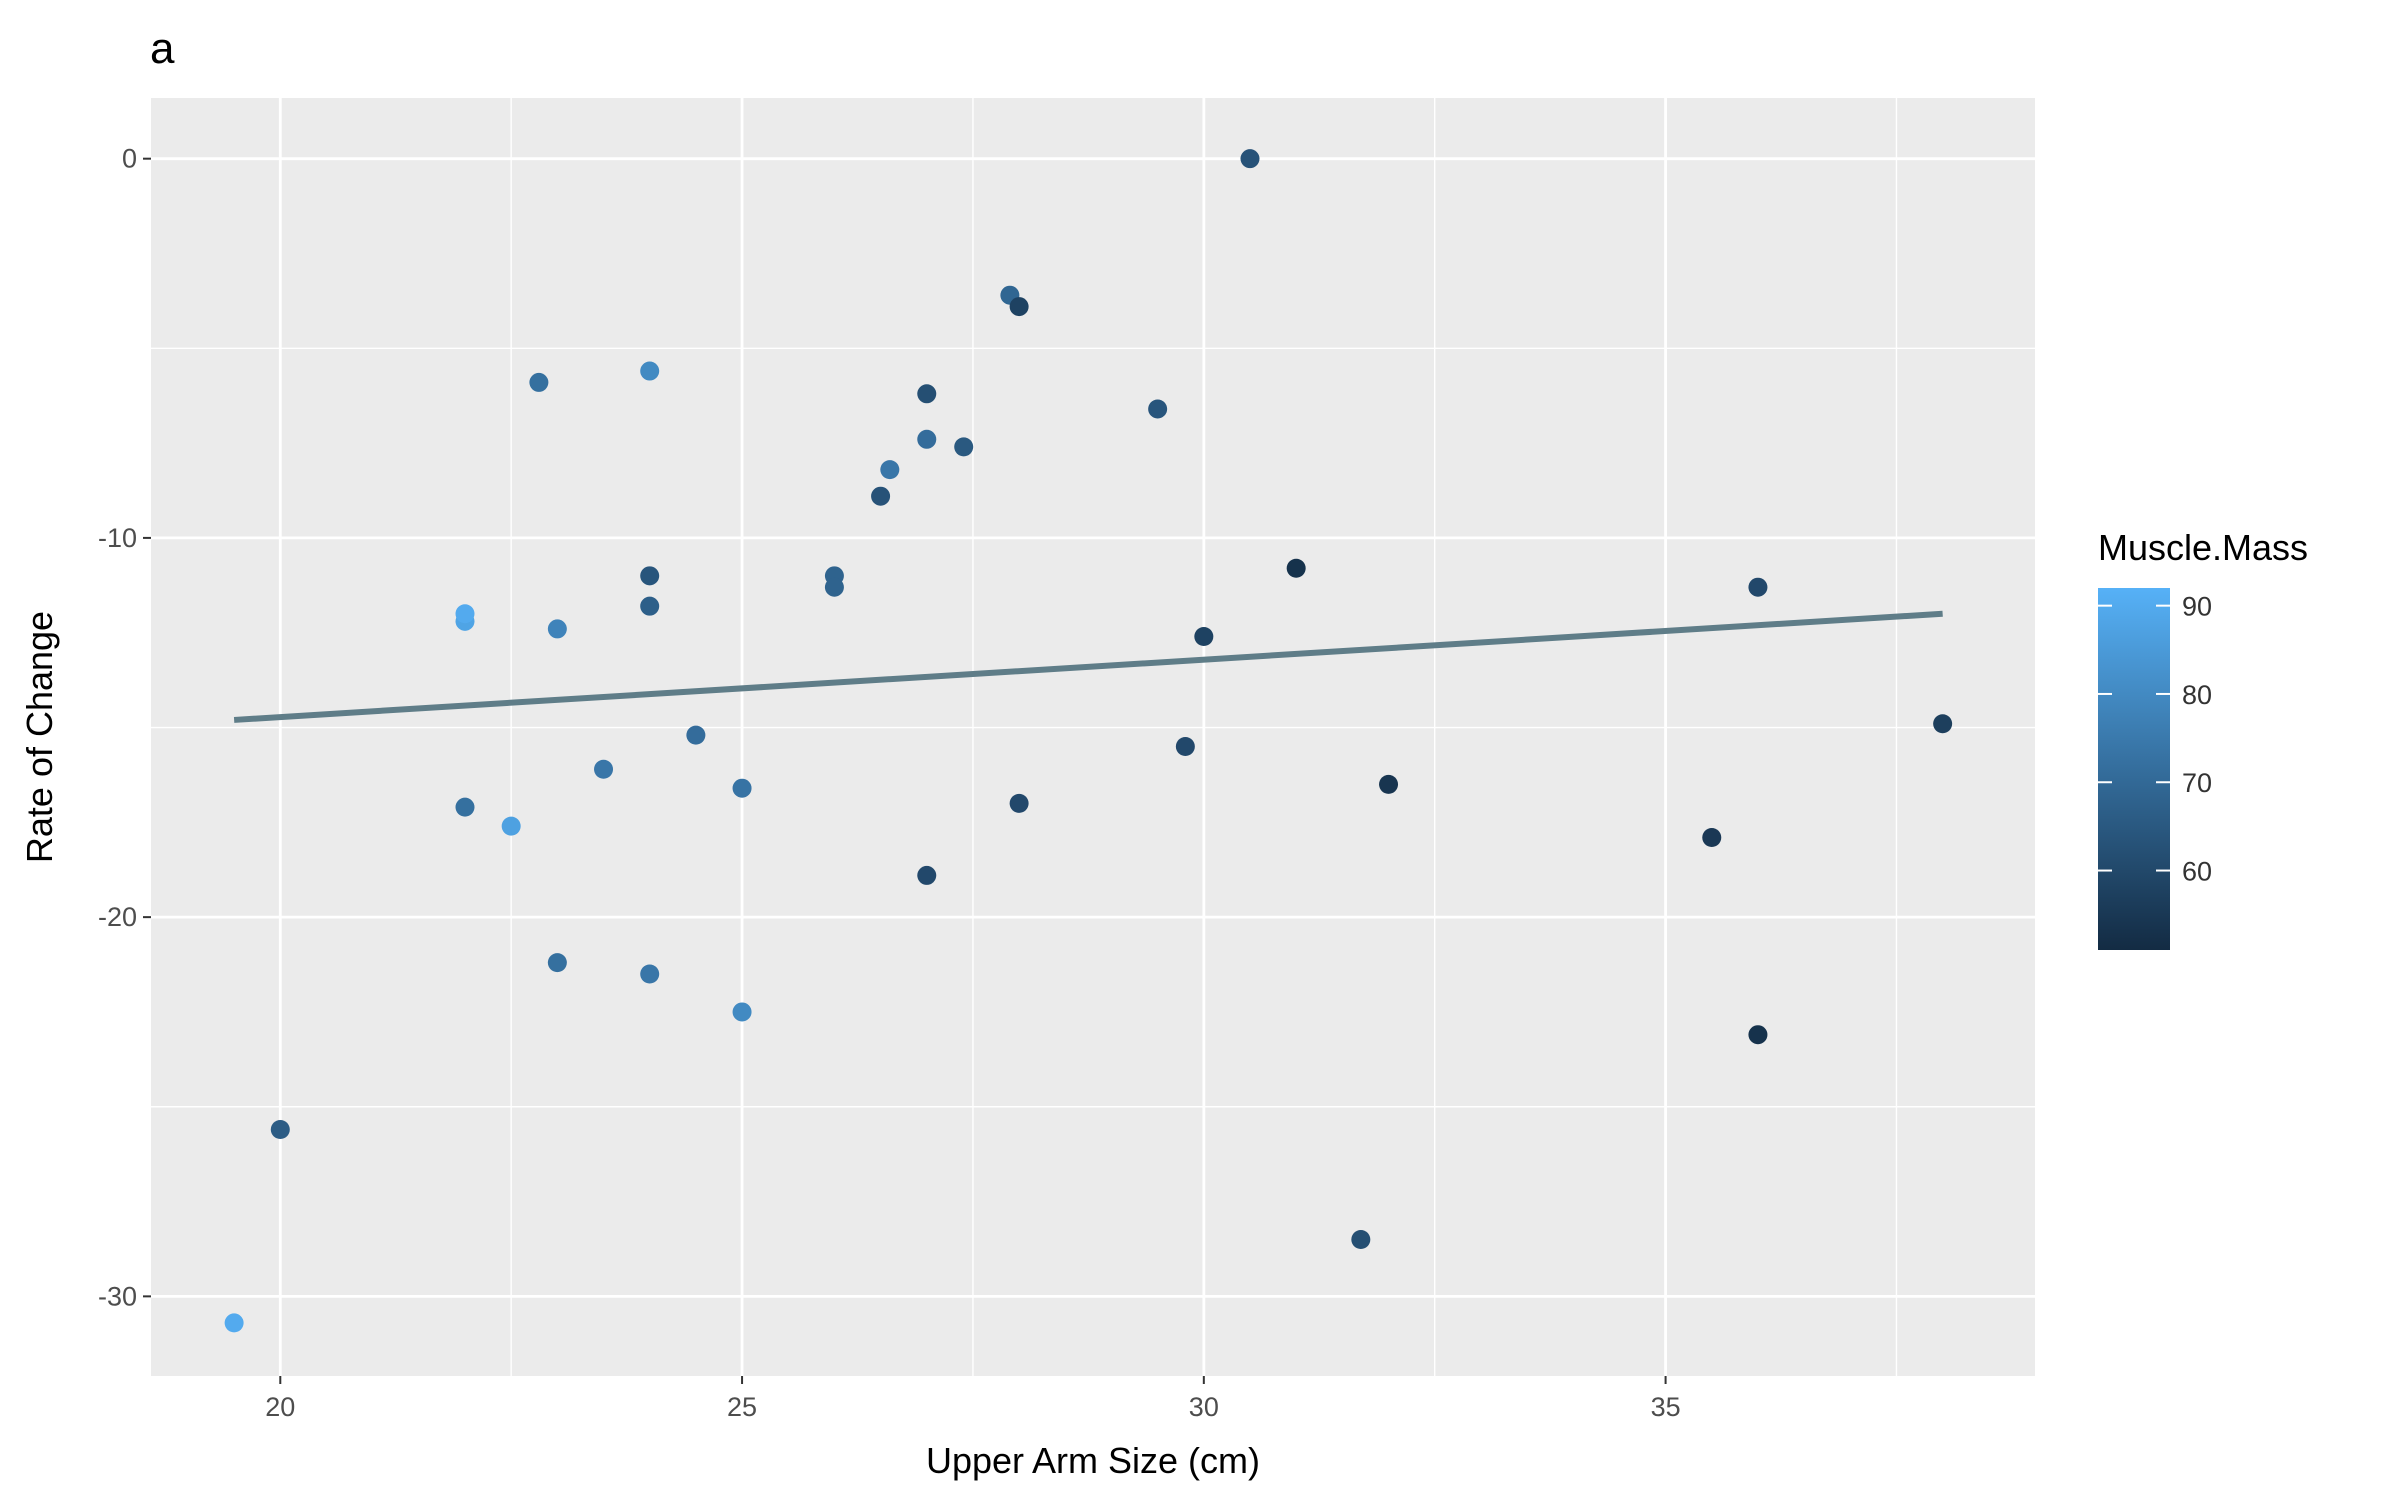 The image size is (2400, 1500). Describe the element at coordinates (1204, 1407) in the screenshot. I see `x-tick-label: 30` at that location.